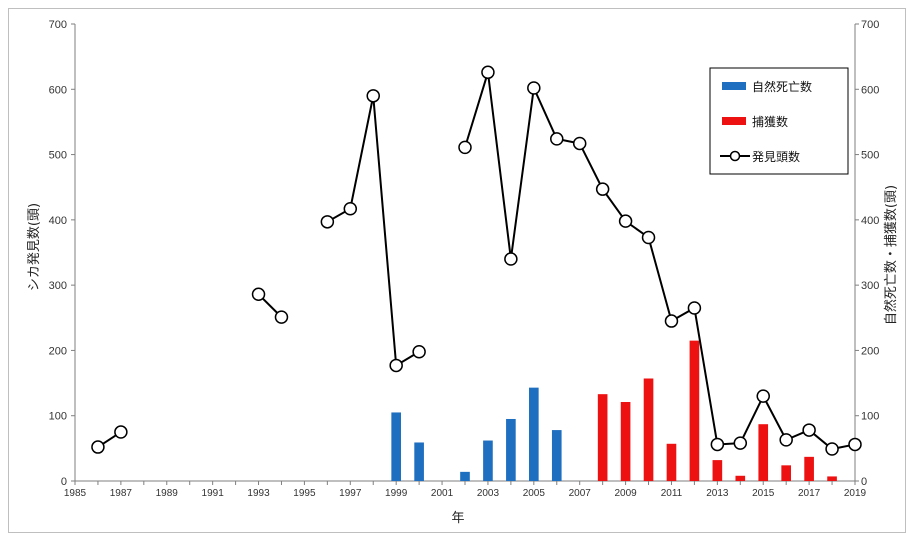 The image size is (907, 534). I want to click on x-tick-label: 1989, so click(167, 493).